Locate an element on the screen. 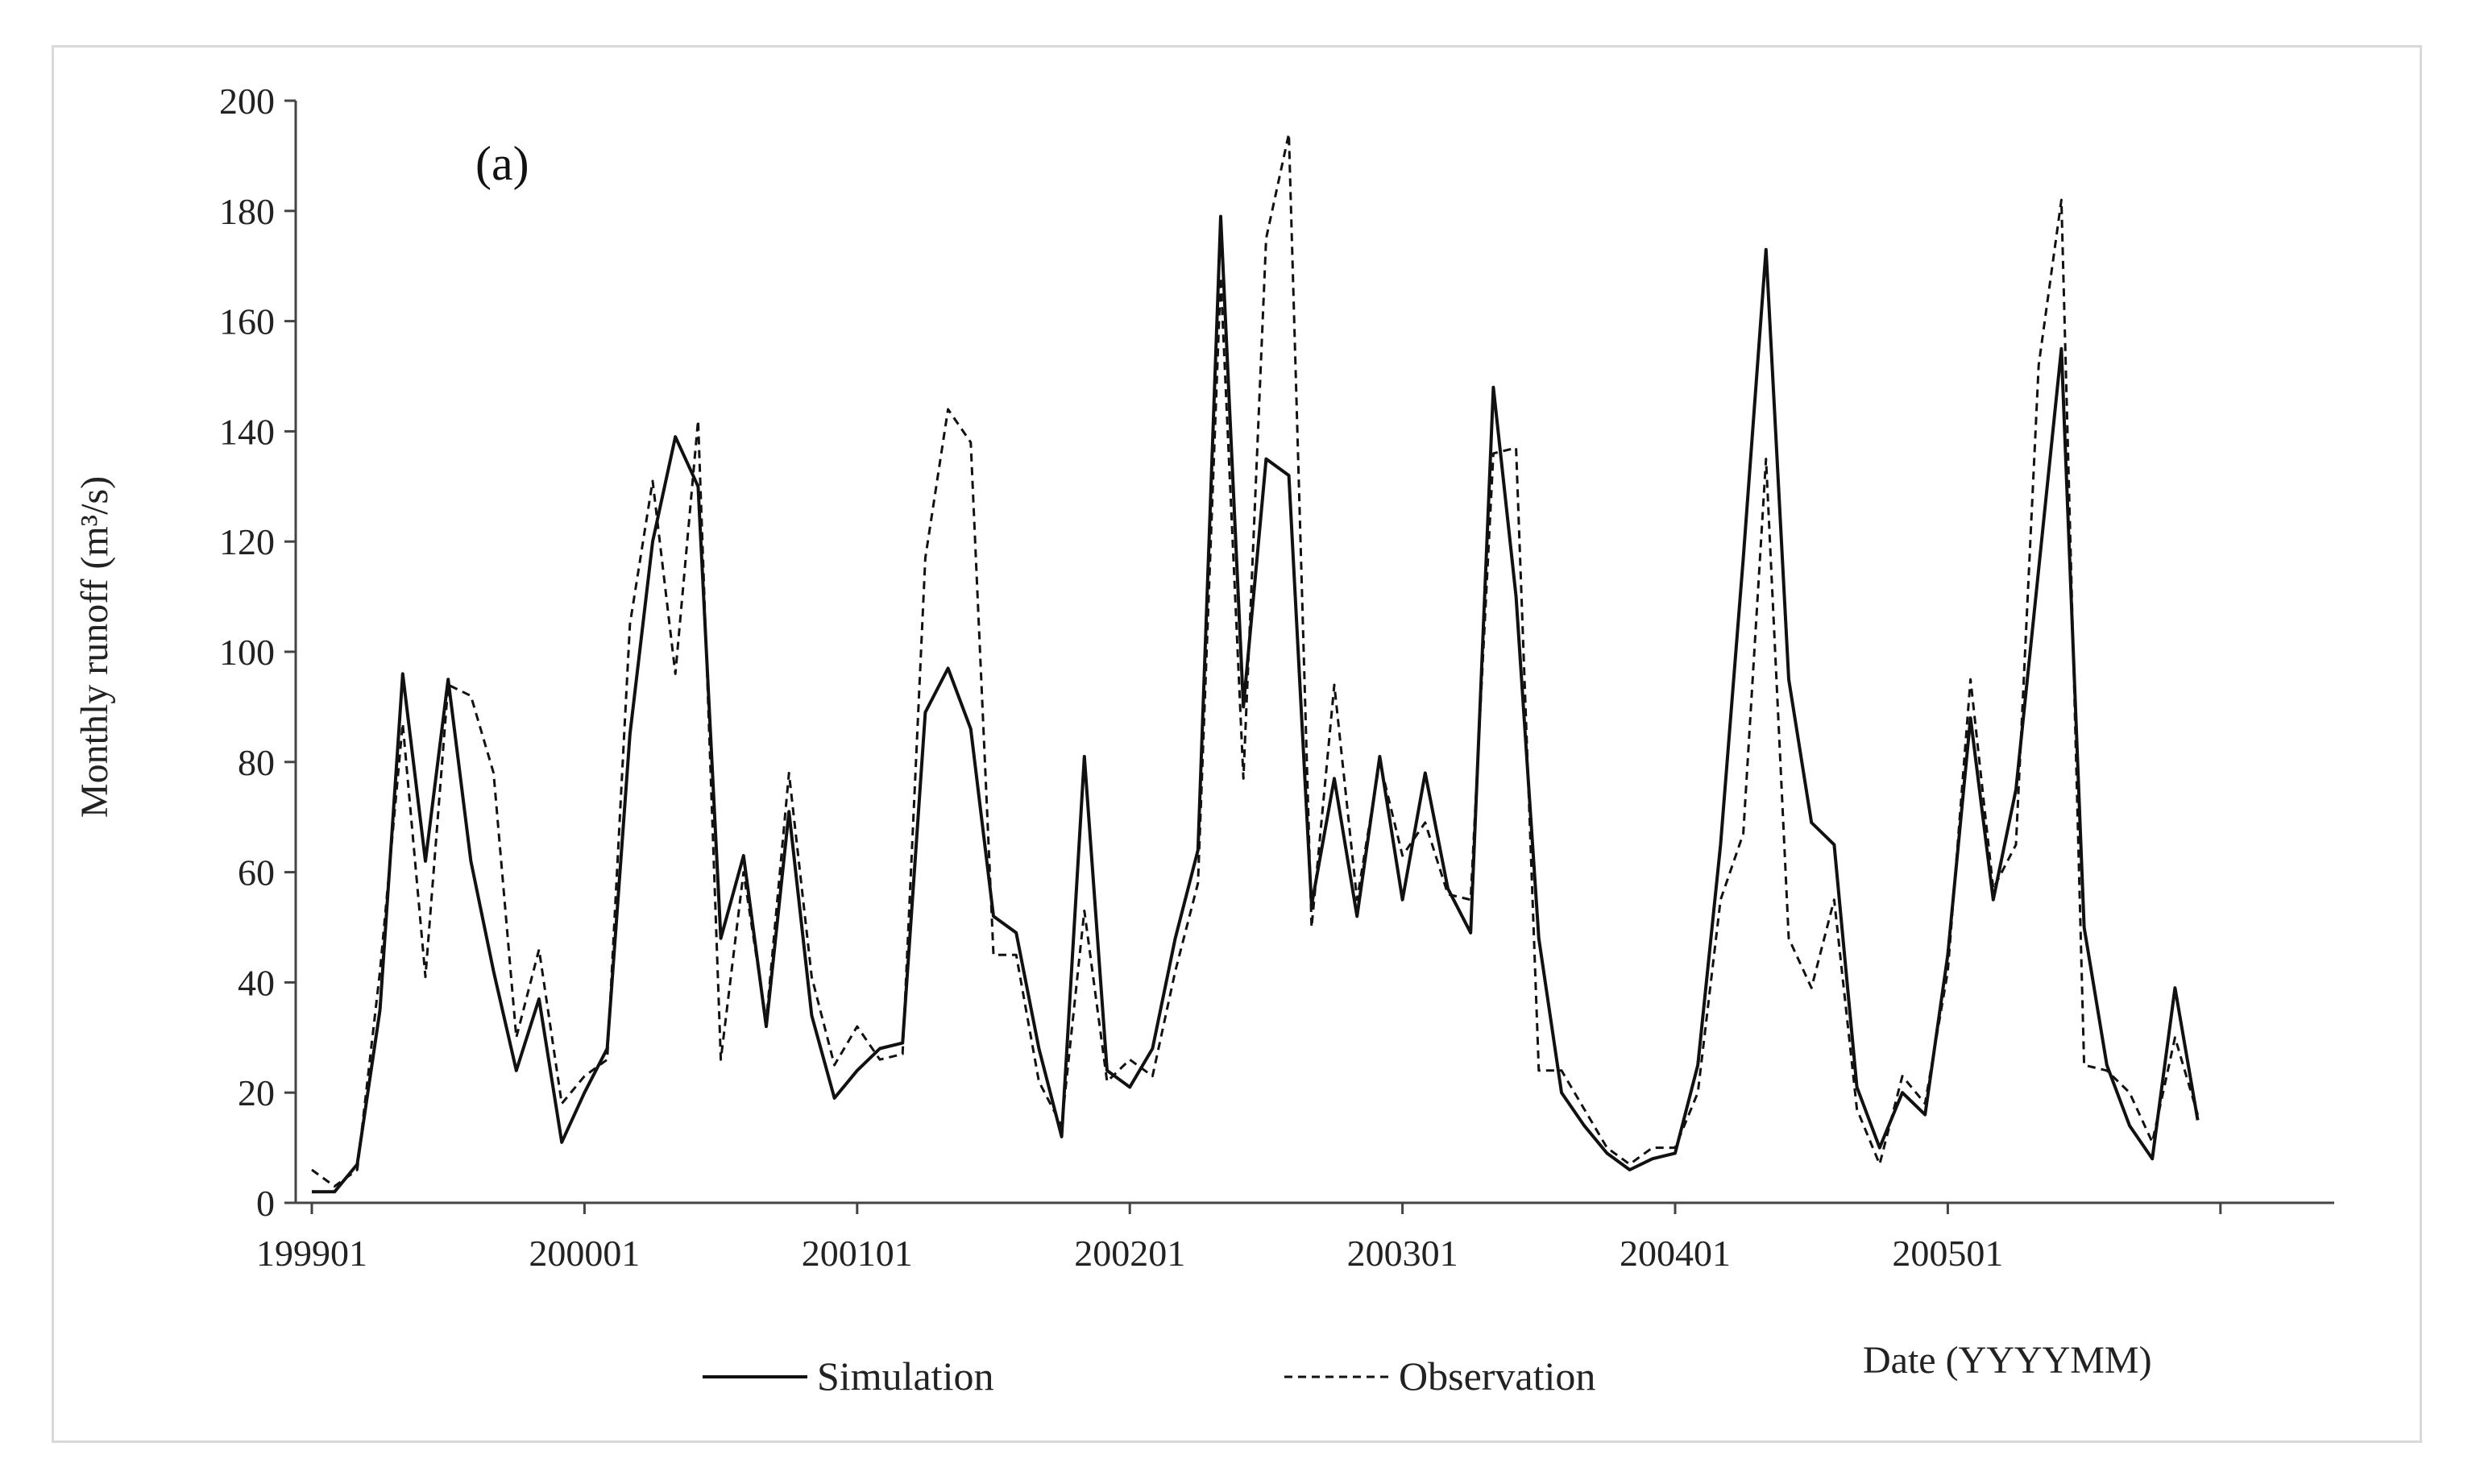  x-tick-label: 200501 is located at coordinates (1947, 1253).